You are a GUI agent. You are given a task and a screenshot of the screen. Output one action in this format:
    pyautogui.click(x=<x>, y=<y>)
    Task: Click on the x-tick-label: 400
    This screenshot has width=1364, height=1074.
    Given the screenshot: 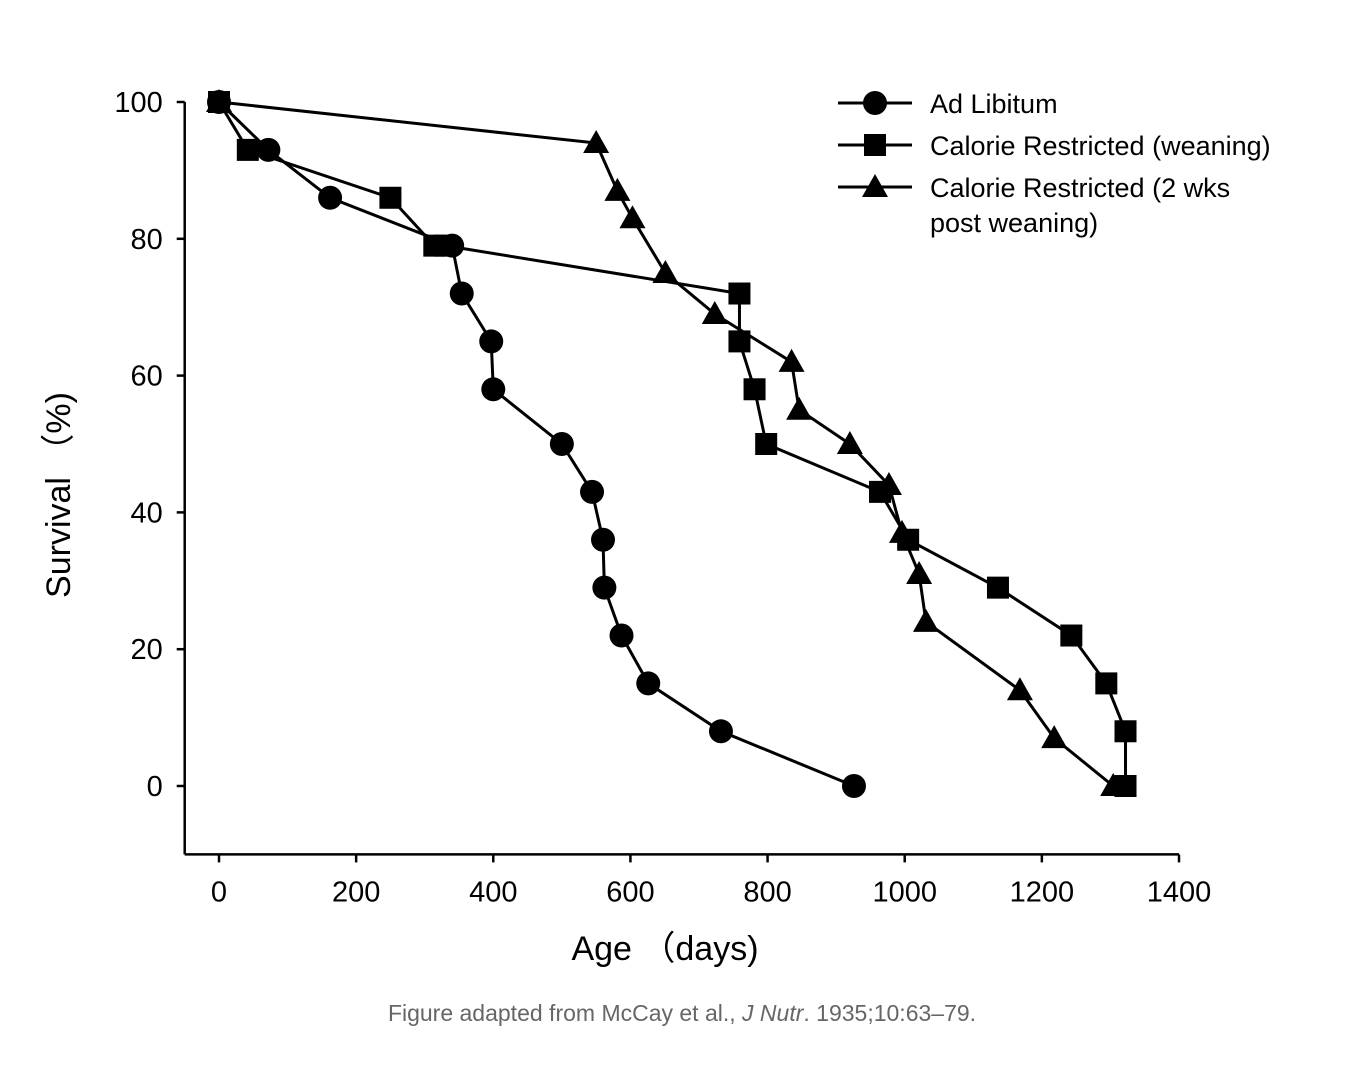 What is the action you would take?
    pyautogui.click(x=493, y=892)
    